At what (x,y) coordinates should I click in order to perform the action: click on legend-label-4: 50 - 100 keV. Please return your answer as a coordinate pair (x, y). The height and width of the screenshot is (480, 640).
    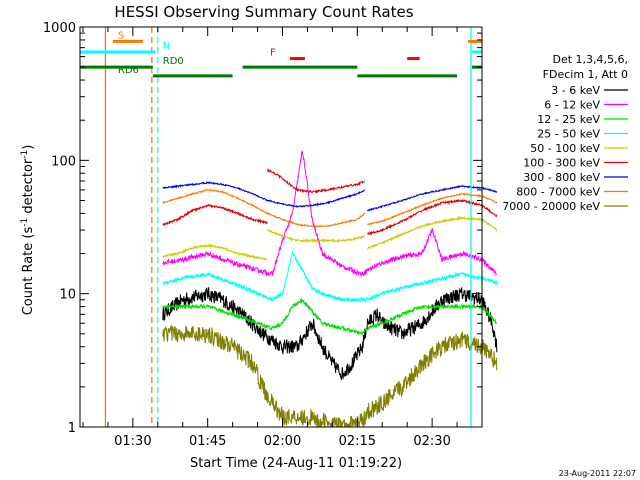
    Looking at the image, I should click on (565, 148).